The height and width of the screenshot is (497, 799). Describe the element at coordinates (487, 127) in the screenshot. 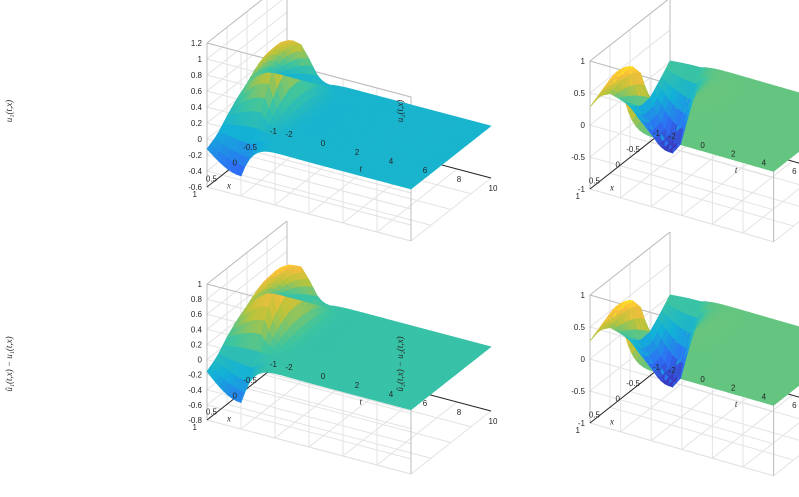

I see `surface-patch` at that location.